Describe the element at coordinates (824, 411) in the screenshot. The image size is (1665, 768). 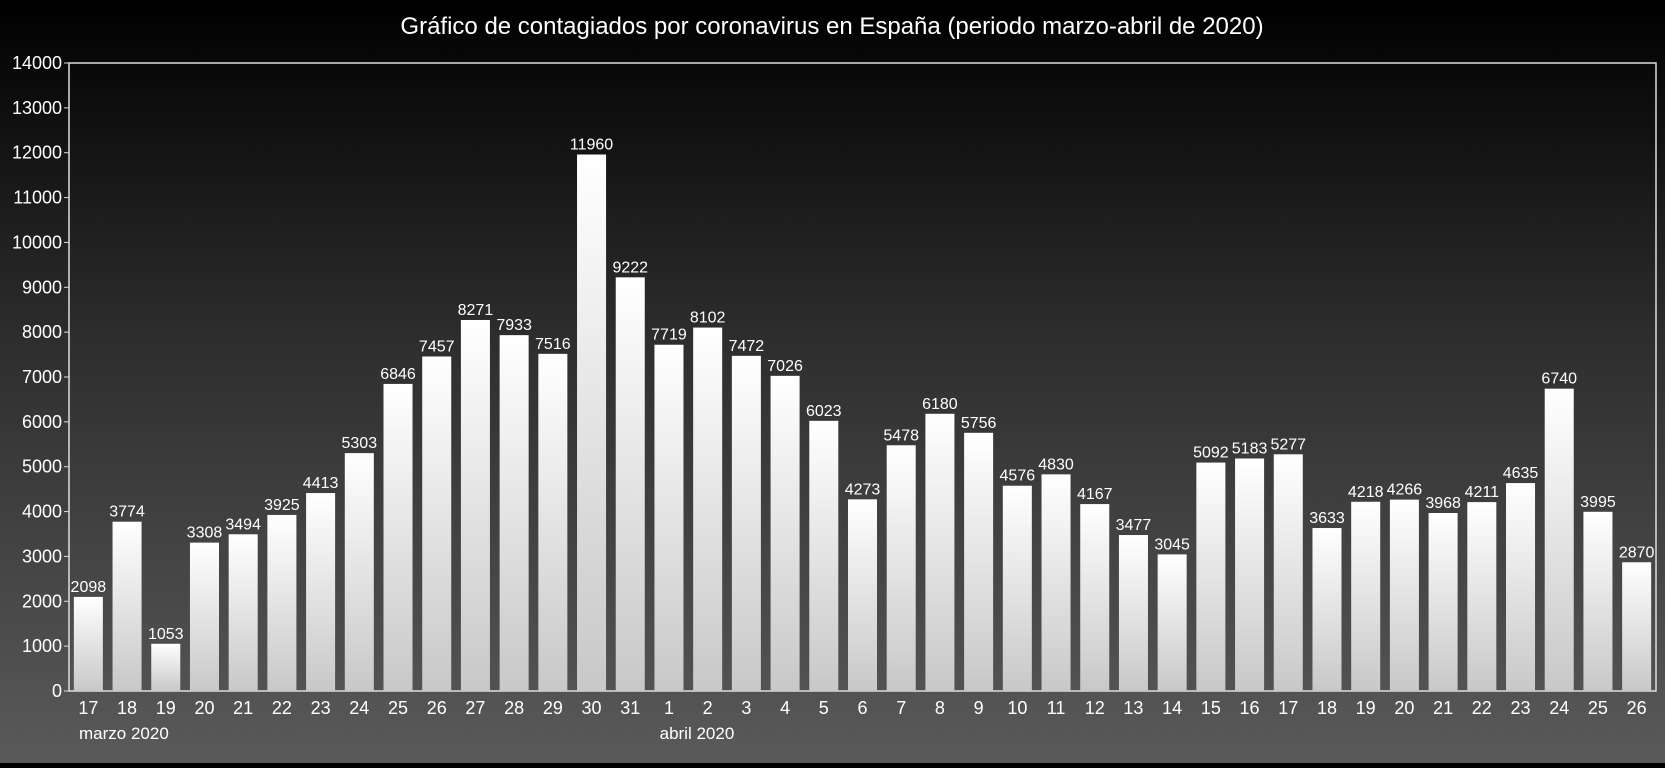
I see `data-label: 6023` at that location.